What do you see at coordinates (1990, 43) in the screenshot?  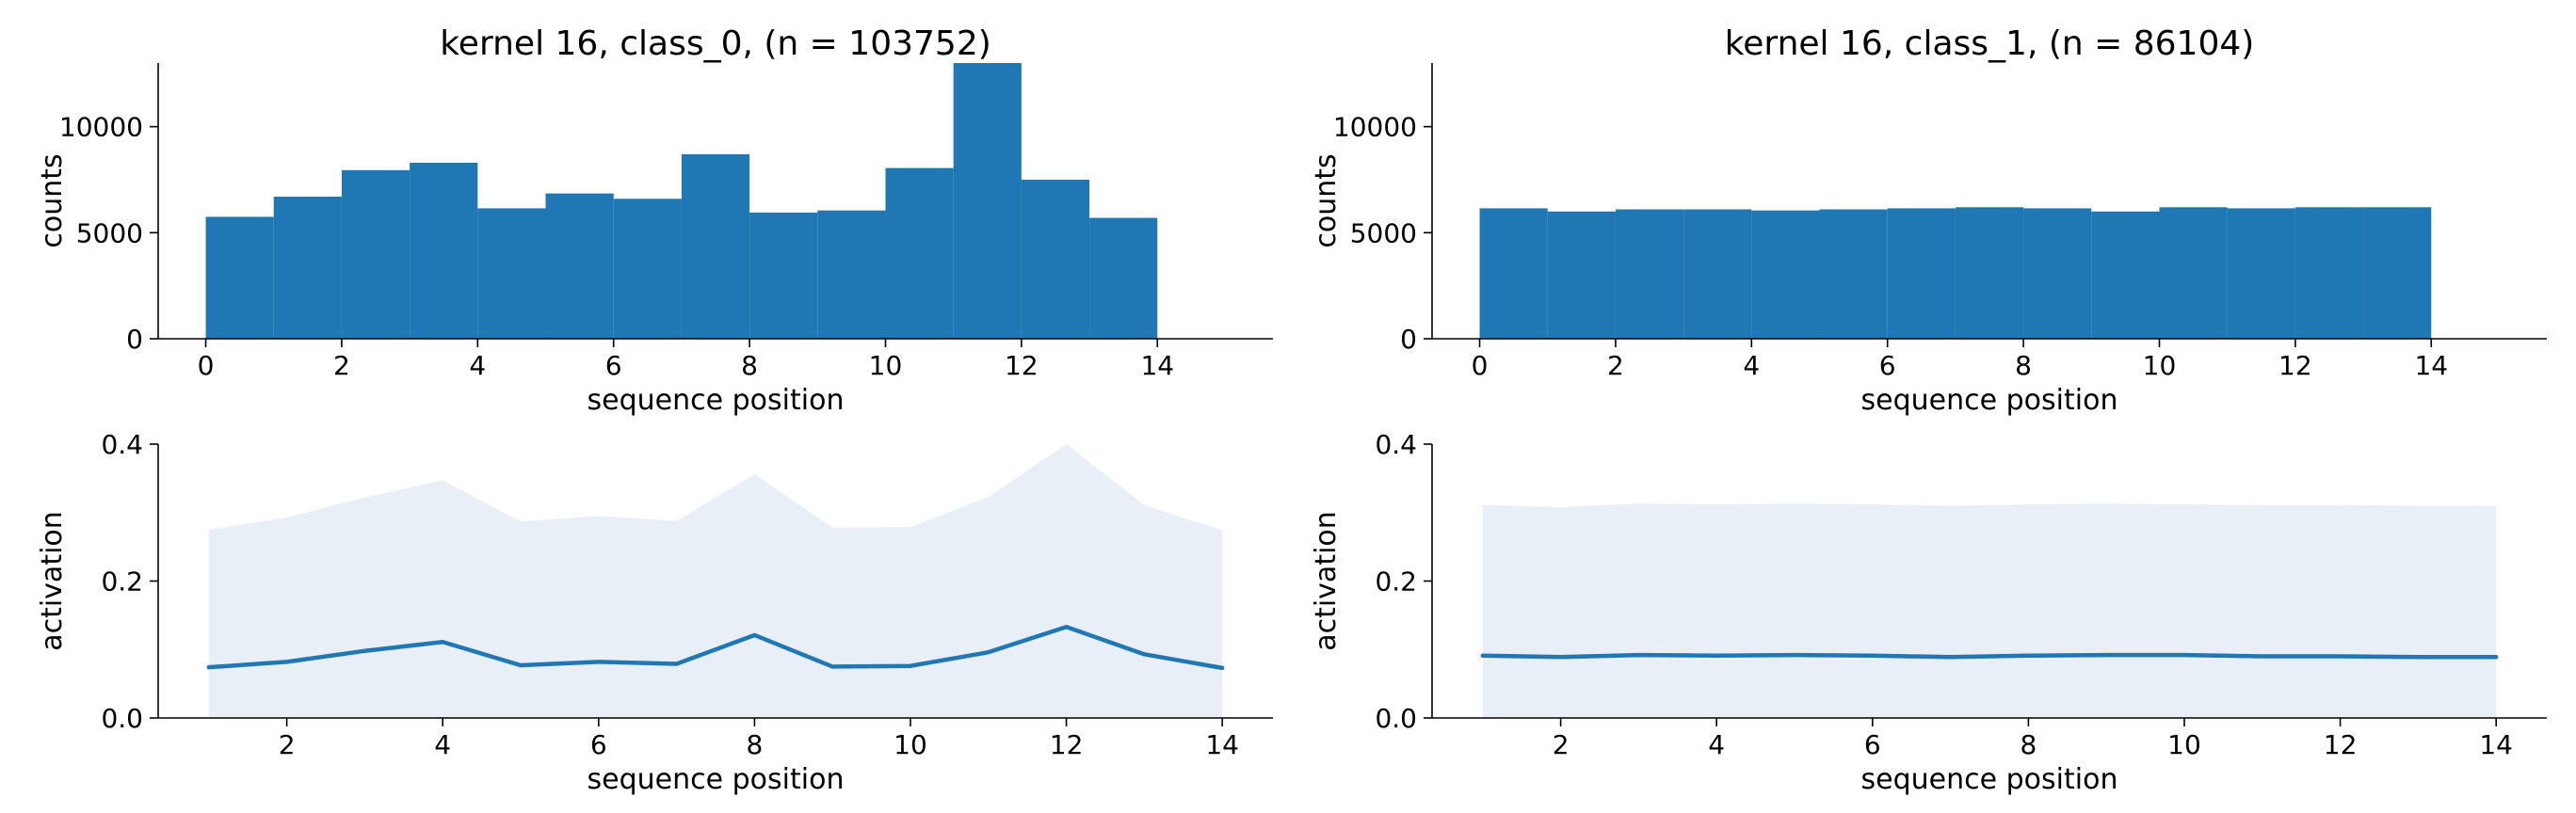 I see `chart-title: kernel 16, class_1, (n = 86104)` at bounding box center [1990, 43].